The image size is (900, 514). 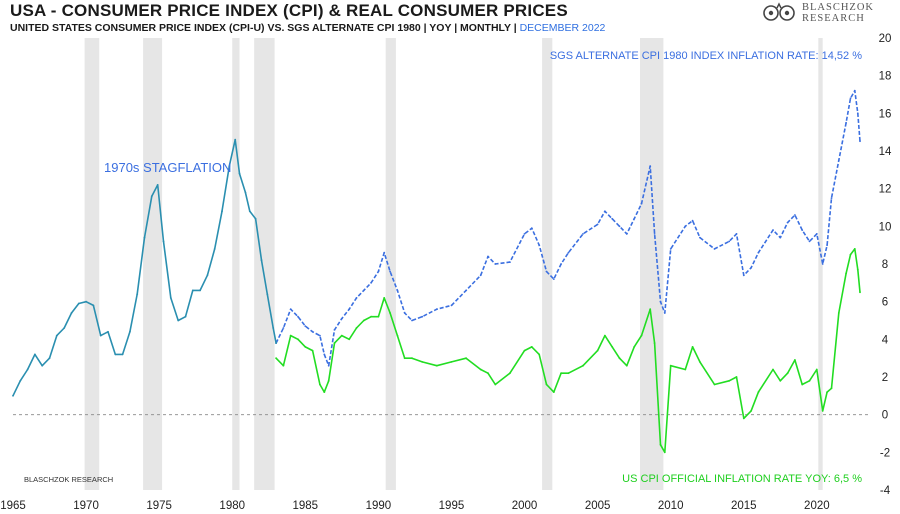 What do you see at coordinates (86, 506) in the screenshot?
I see `x-tick-label: 1970` at bounding box center [86, 506].